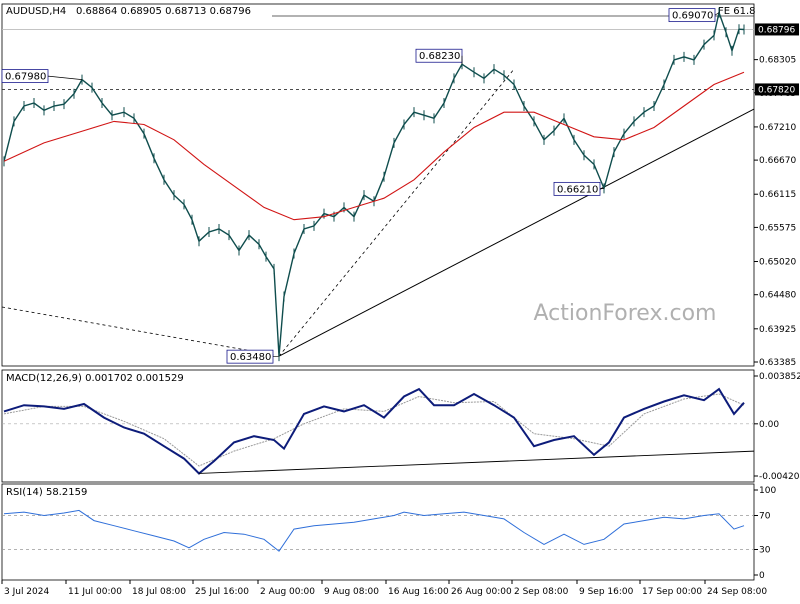 Image resolution: width=800 pixels, height=604 pixels. I want to click on rsi-title: RSI(14) 58.2159, so click(46, 492).